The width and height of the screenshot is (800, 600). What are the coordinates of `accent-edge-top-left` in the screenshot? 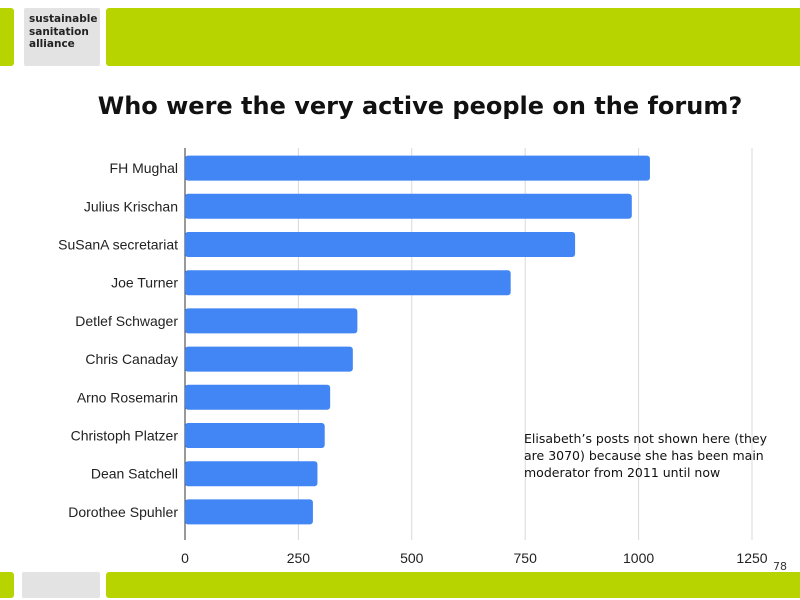 It's located at (7, 37).